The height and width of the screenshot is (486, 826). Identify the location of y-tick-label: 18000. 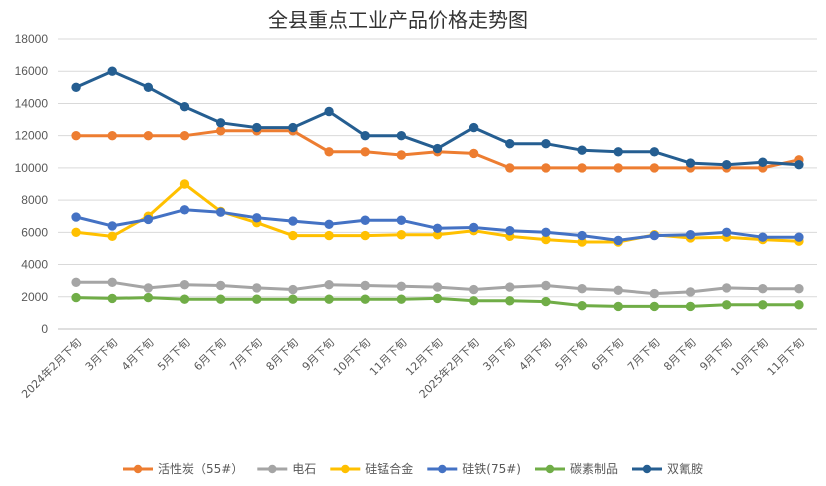
(32, 39).